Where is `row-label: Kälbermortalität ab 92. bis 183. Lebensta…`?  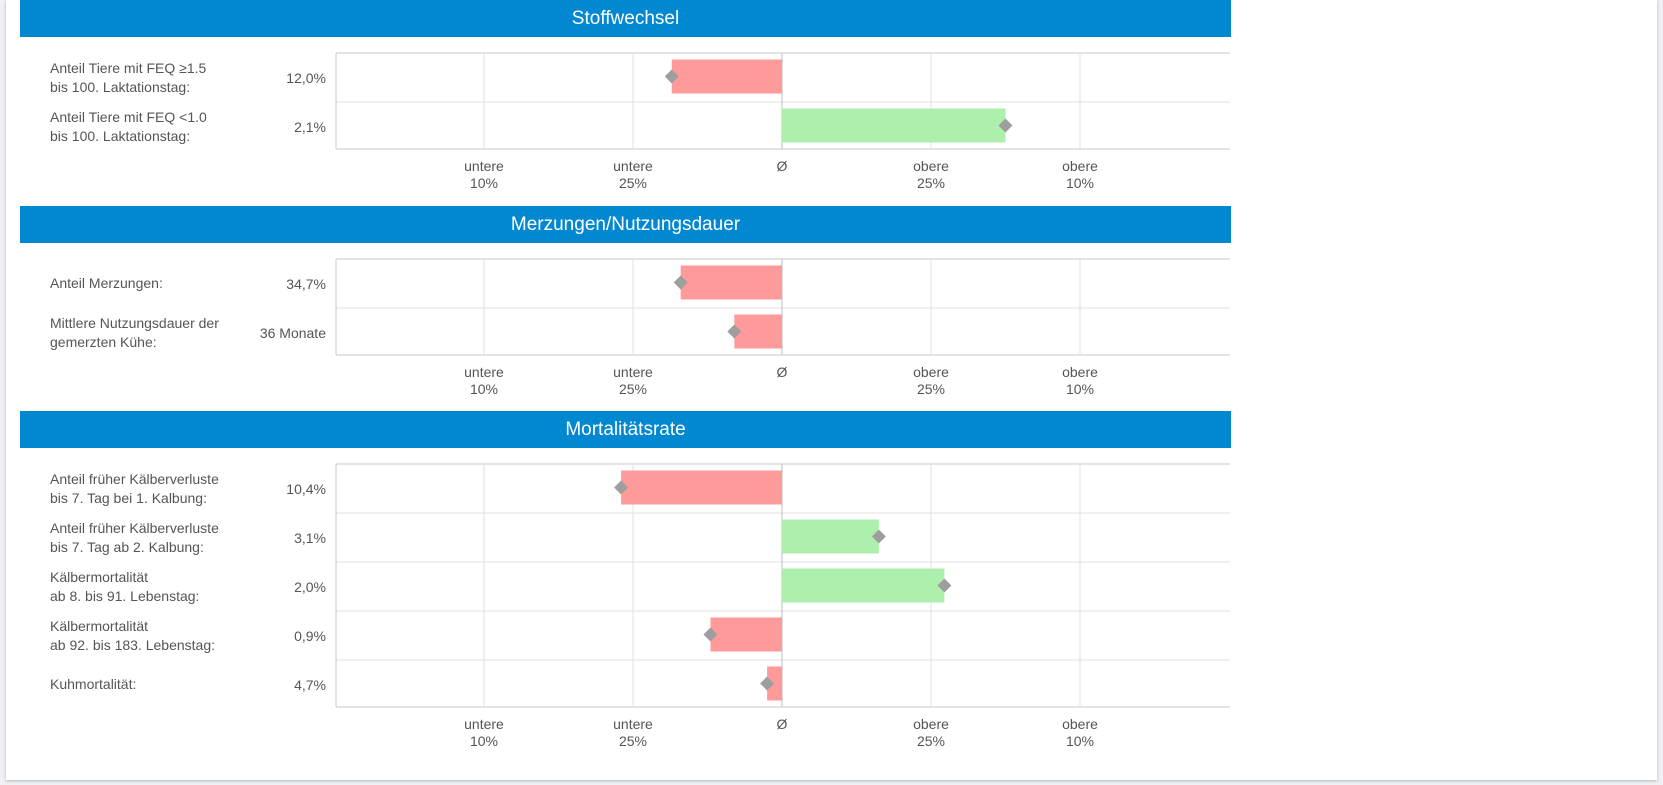 row-label: Kälbermortalität ab 92. bis 183. Lebensta… is located at coordinates (150, 635).